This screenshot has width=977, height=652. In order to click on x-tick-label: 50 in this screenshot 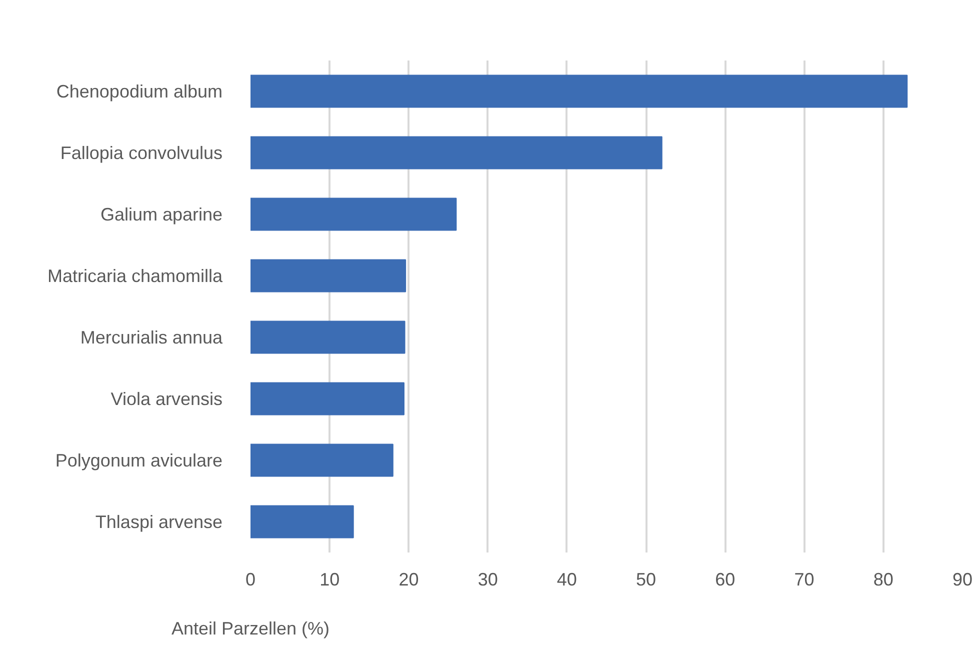, I will do `click(646, 580)`.